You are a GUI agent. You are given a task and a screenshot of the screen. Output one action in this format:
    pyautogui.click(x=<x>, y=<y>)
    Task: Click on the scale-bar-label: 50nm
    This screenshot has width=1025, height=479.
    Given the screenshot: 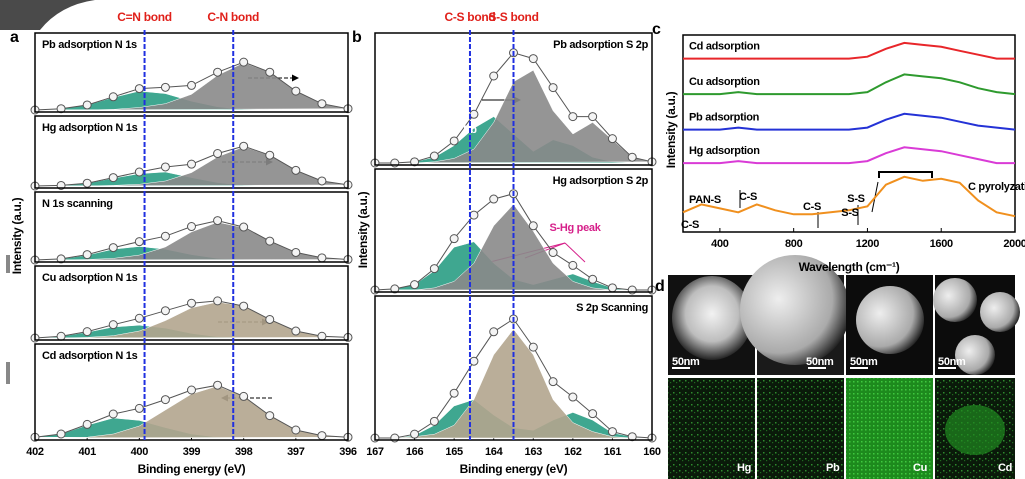 What is the action you would take?
    pyautogui.click(x=952, y=362)
    